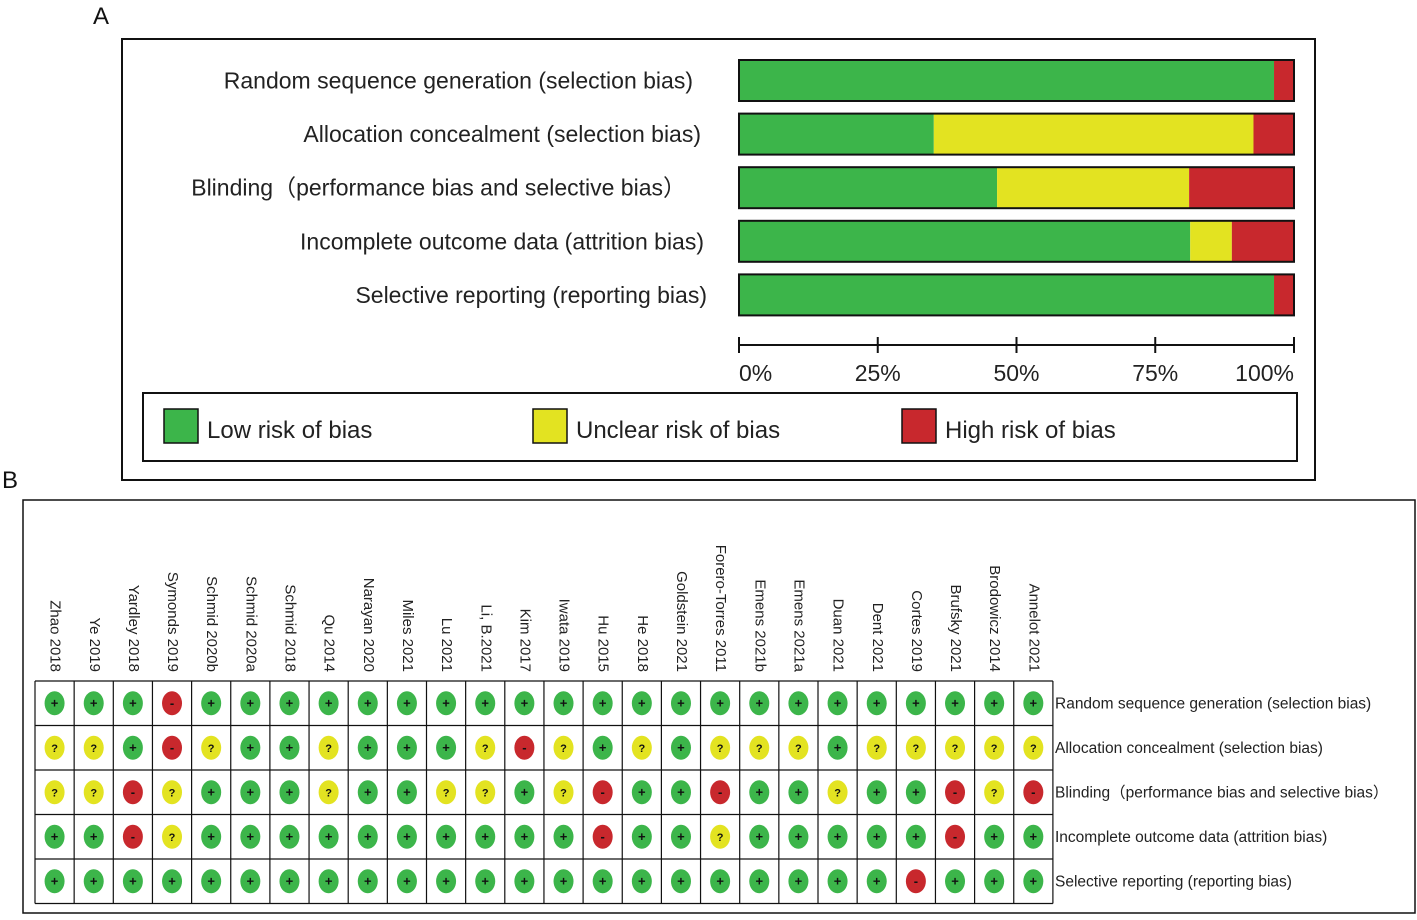 This screenshot has width=1417, height=920. What do you see at coordinates (720, 608) in the screenshot?
I see `study-label: Forero-Torres 2011` at bounding box center [720, 608].